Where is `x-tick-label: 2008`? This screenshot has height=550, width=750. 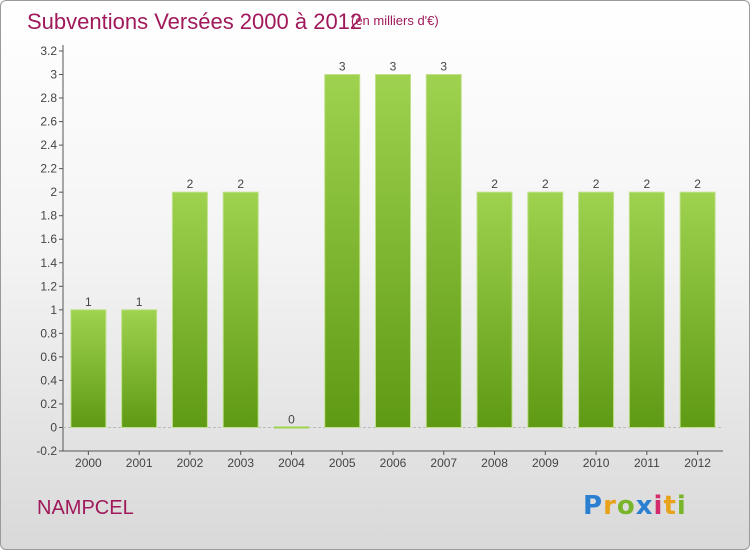
x-tick-label: 2008 is located at coordinates (494, 463).